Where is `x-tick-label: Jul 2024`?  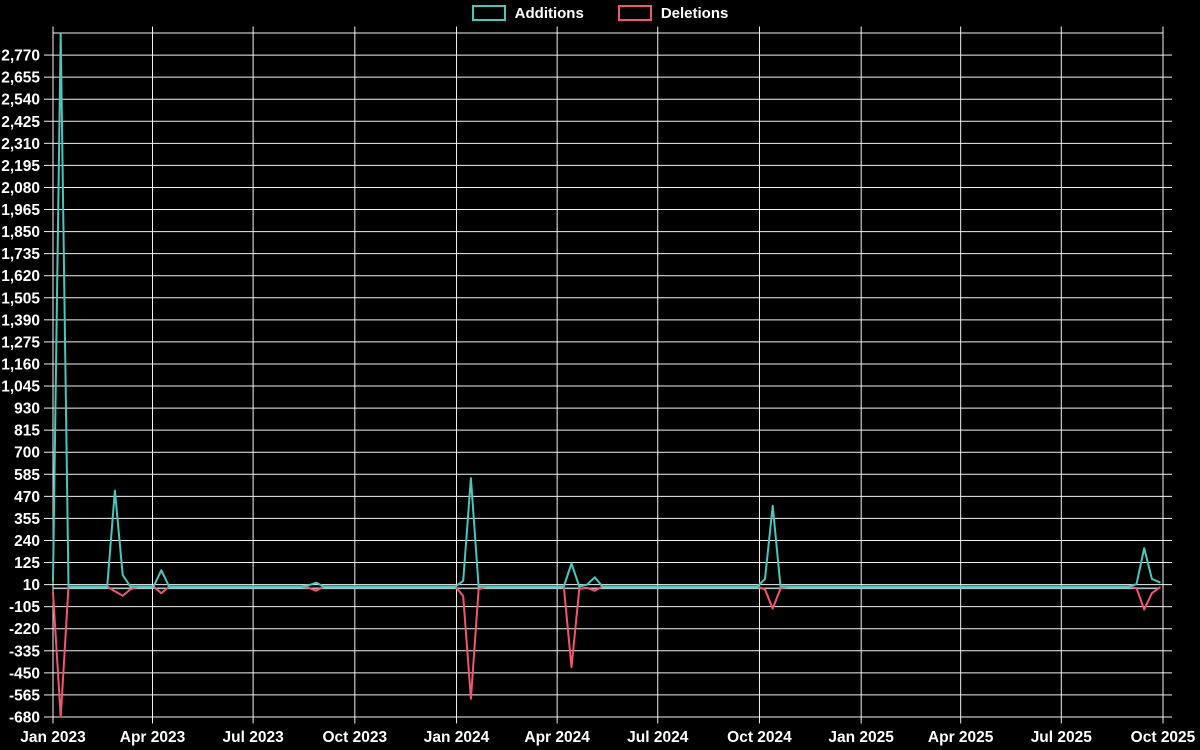 x-tick-label: Jul 2024 is located at coordinates (658, 737).